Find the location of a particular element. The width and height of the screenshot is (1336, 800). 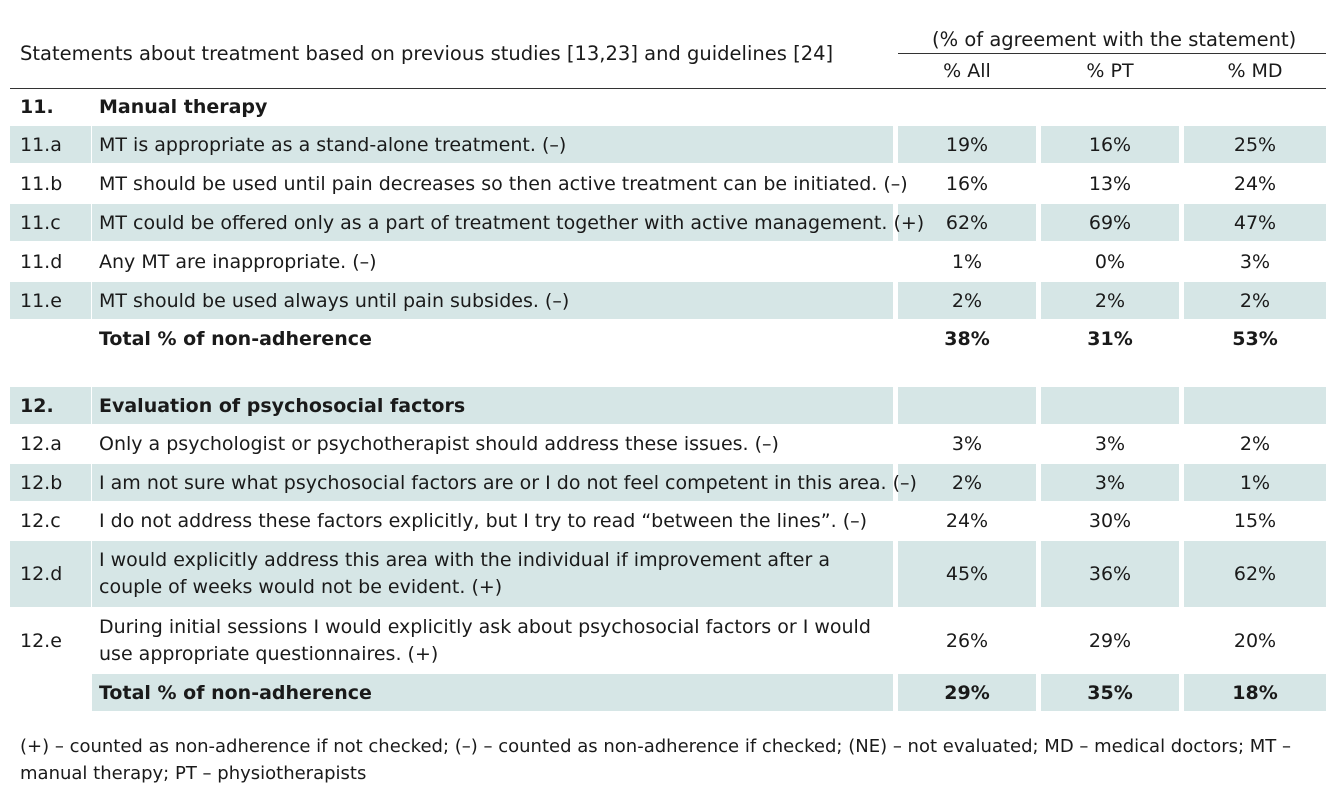

value-all: 16% is located at coordinates (967, 183).